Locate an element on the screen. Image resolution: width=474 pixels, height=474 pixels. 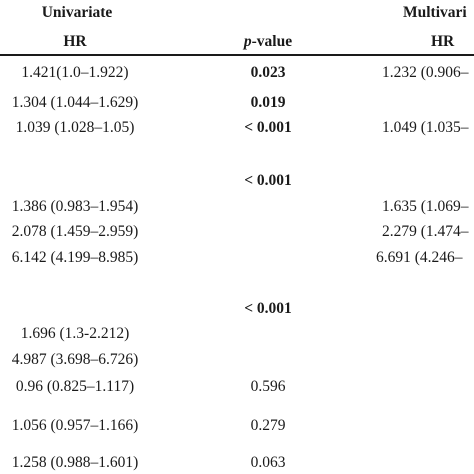
uni-hr-cell: 6.142 (4.199–8.985) is located at coordinates (75, 257).